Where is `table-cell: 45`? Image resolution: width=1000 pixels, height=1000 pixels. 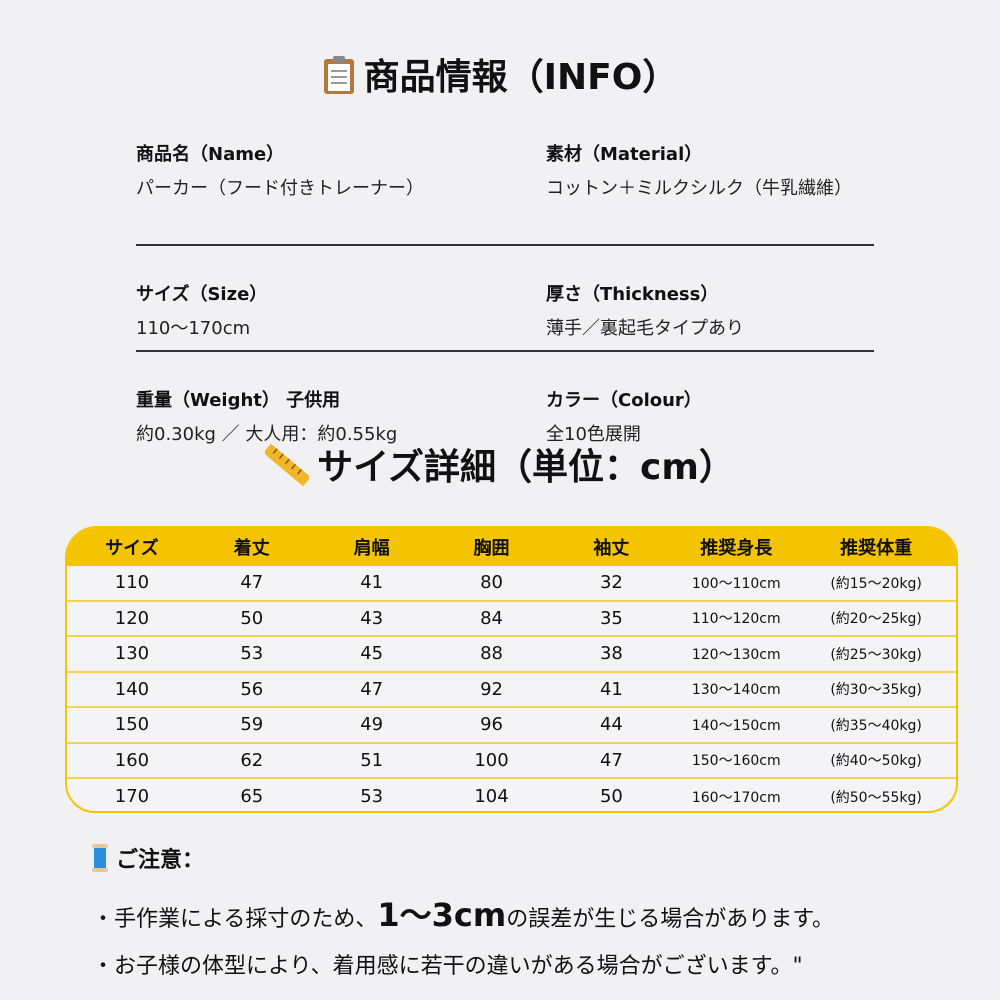 table-cell: 45 is located at coordinates (372, 654).